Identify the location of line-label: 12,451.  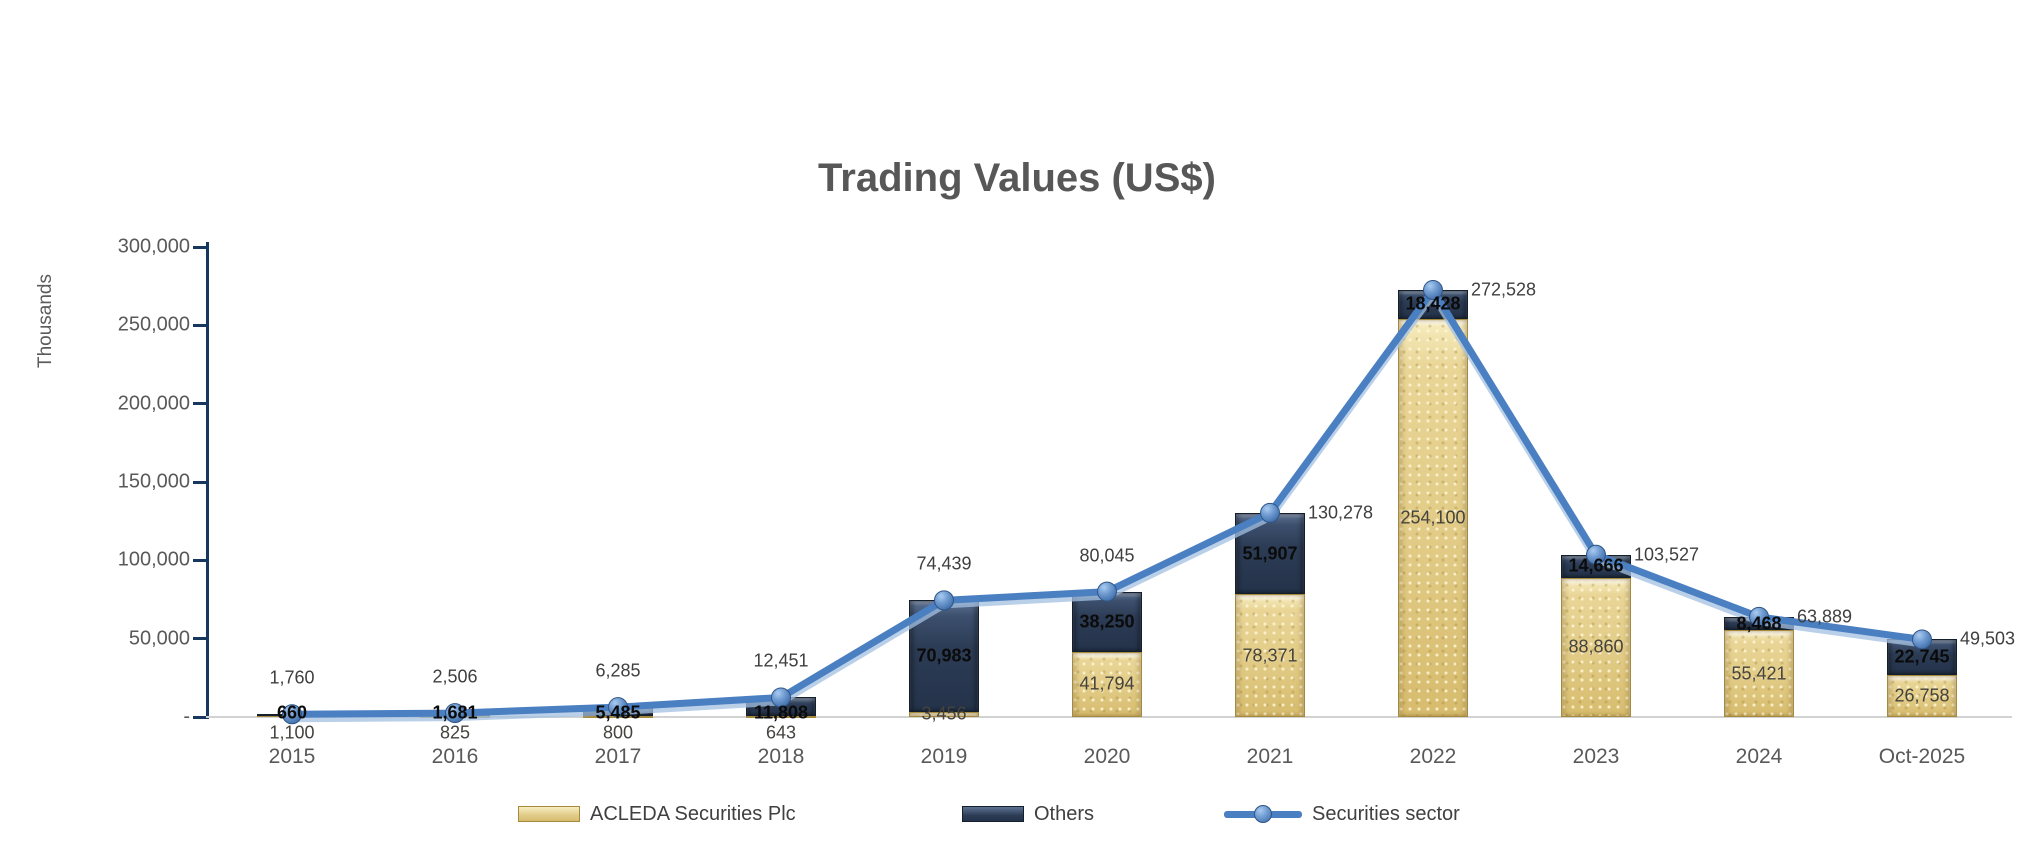
(781, 660).